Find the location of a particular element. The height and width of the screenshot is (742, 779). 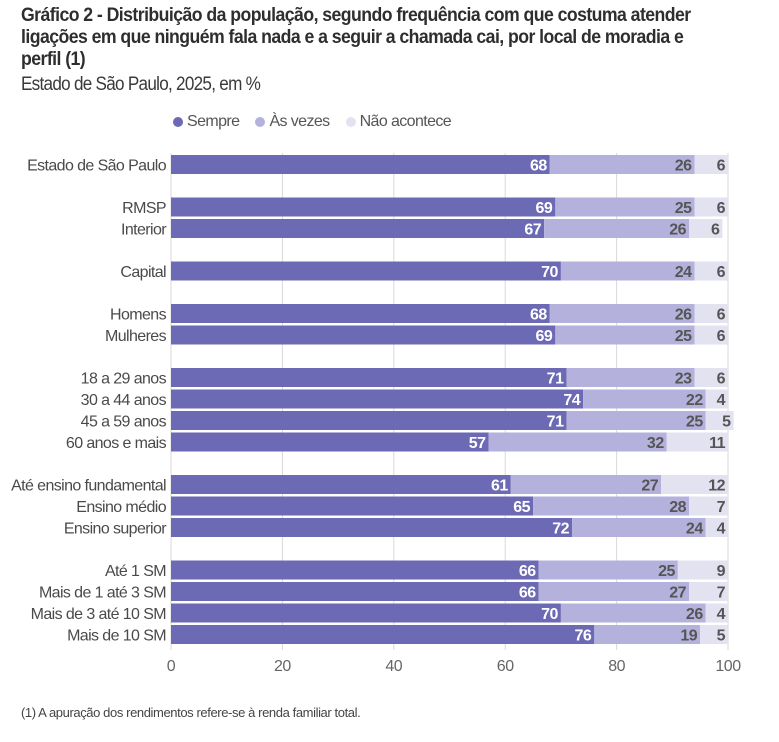

x-tick-label: 40 is located at coordinates (393, 666).